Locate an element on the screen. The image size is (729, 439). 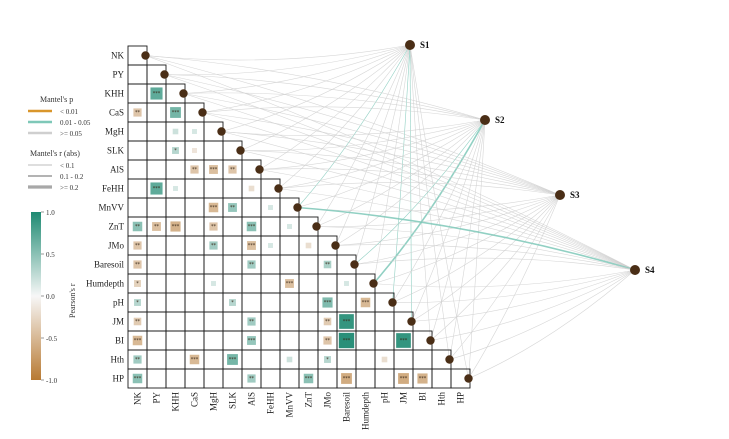
mantel-r-label-2: 0.1 - 0.2 is located at coordinates (72, 177).